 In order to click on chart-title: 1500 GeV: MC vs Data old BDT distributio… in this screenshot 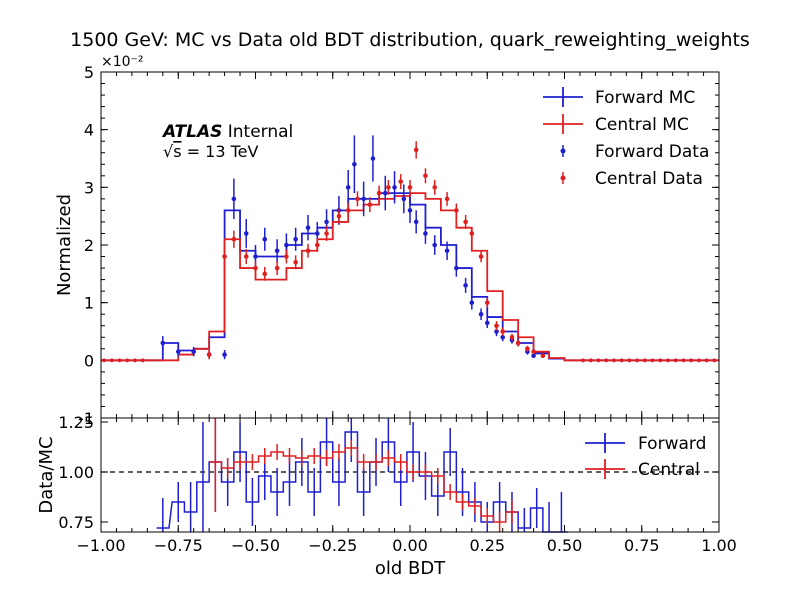, I will do `click(410, 40)`.